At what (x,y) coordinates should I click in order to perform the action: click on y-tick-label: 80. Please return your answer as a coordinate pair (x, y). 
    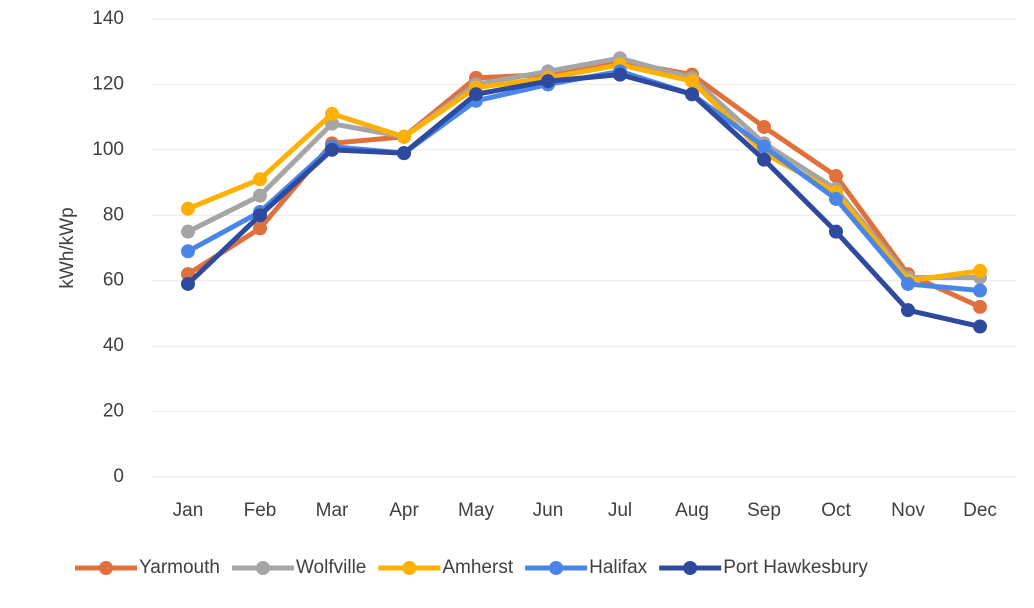
    Looking at the image, I should click on (113, 214).